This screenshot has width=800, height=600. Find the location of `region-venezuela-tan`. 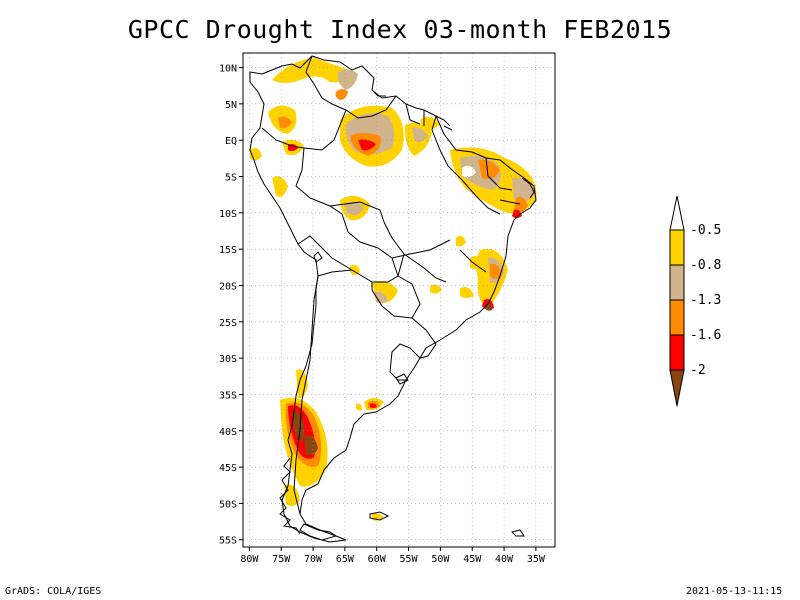

region-venezuela-tan is located at coordinates (347, 79).